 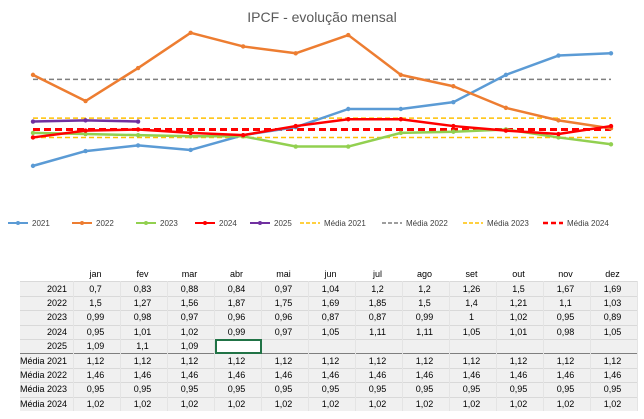 What do you see at coordinates (614, 303) in the screenshot?
I see `table-cell: 1,03` at bounding box center [614, 303].